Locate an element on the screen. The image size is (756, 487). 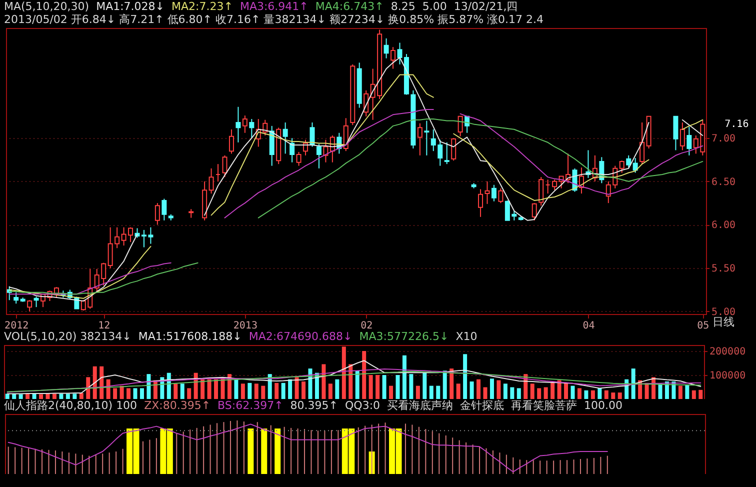
annotation: 7.16 is located at coordinates (736, 124).